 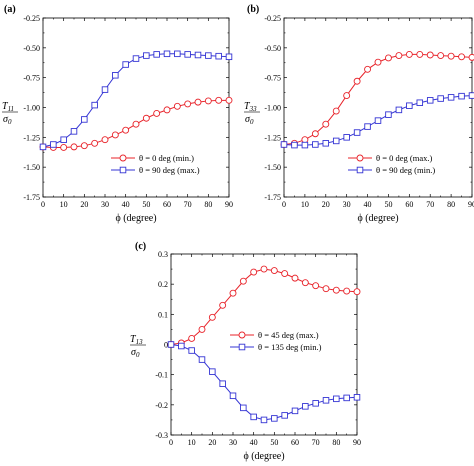 What do you see at coordinates (326, 204) in the screenshot?
I see `x-tick-label: 20` at bounding box center [326, 204].